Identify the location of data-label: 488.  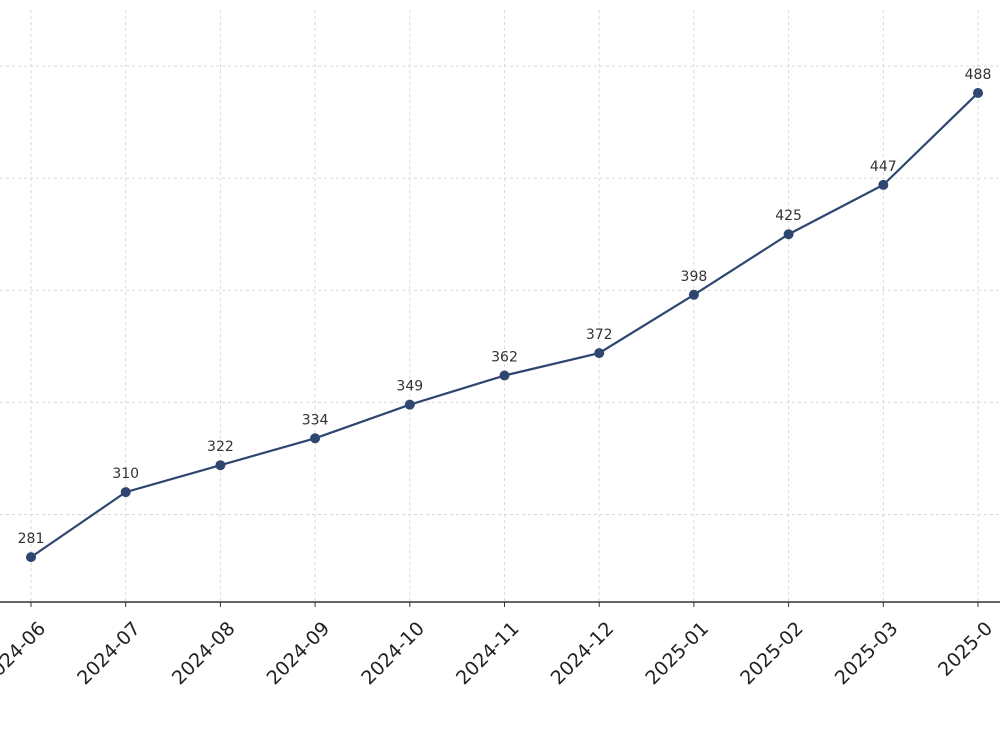
(978, 75).